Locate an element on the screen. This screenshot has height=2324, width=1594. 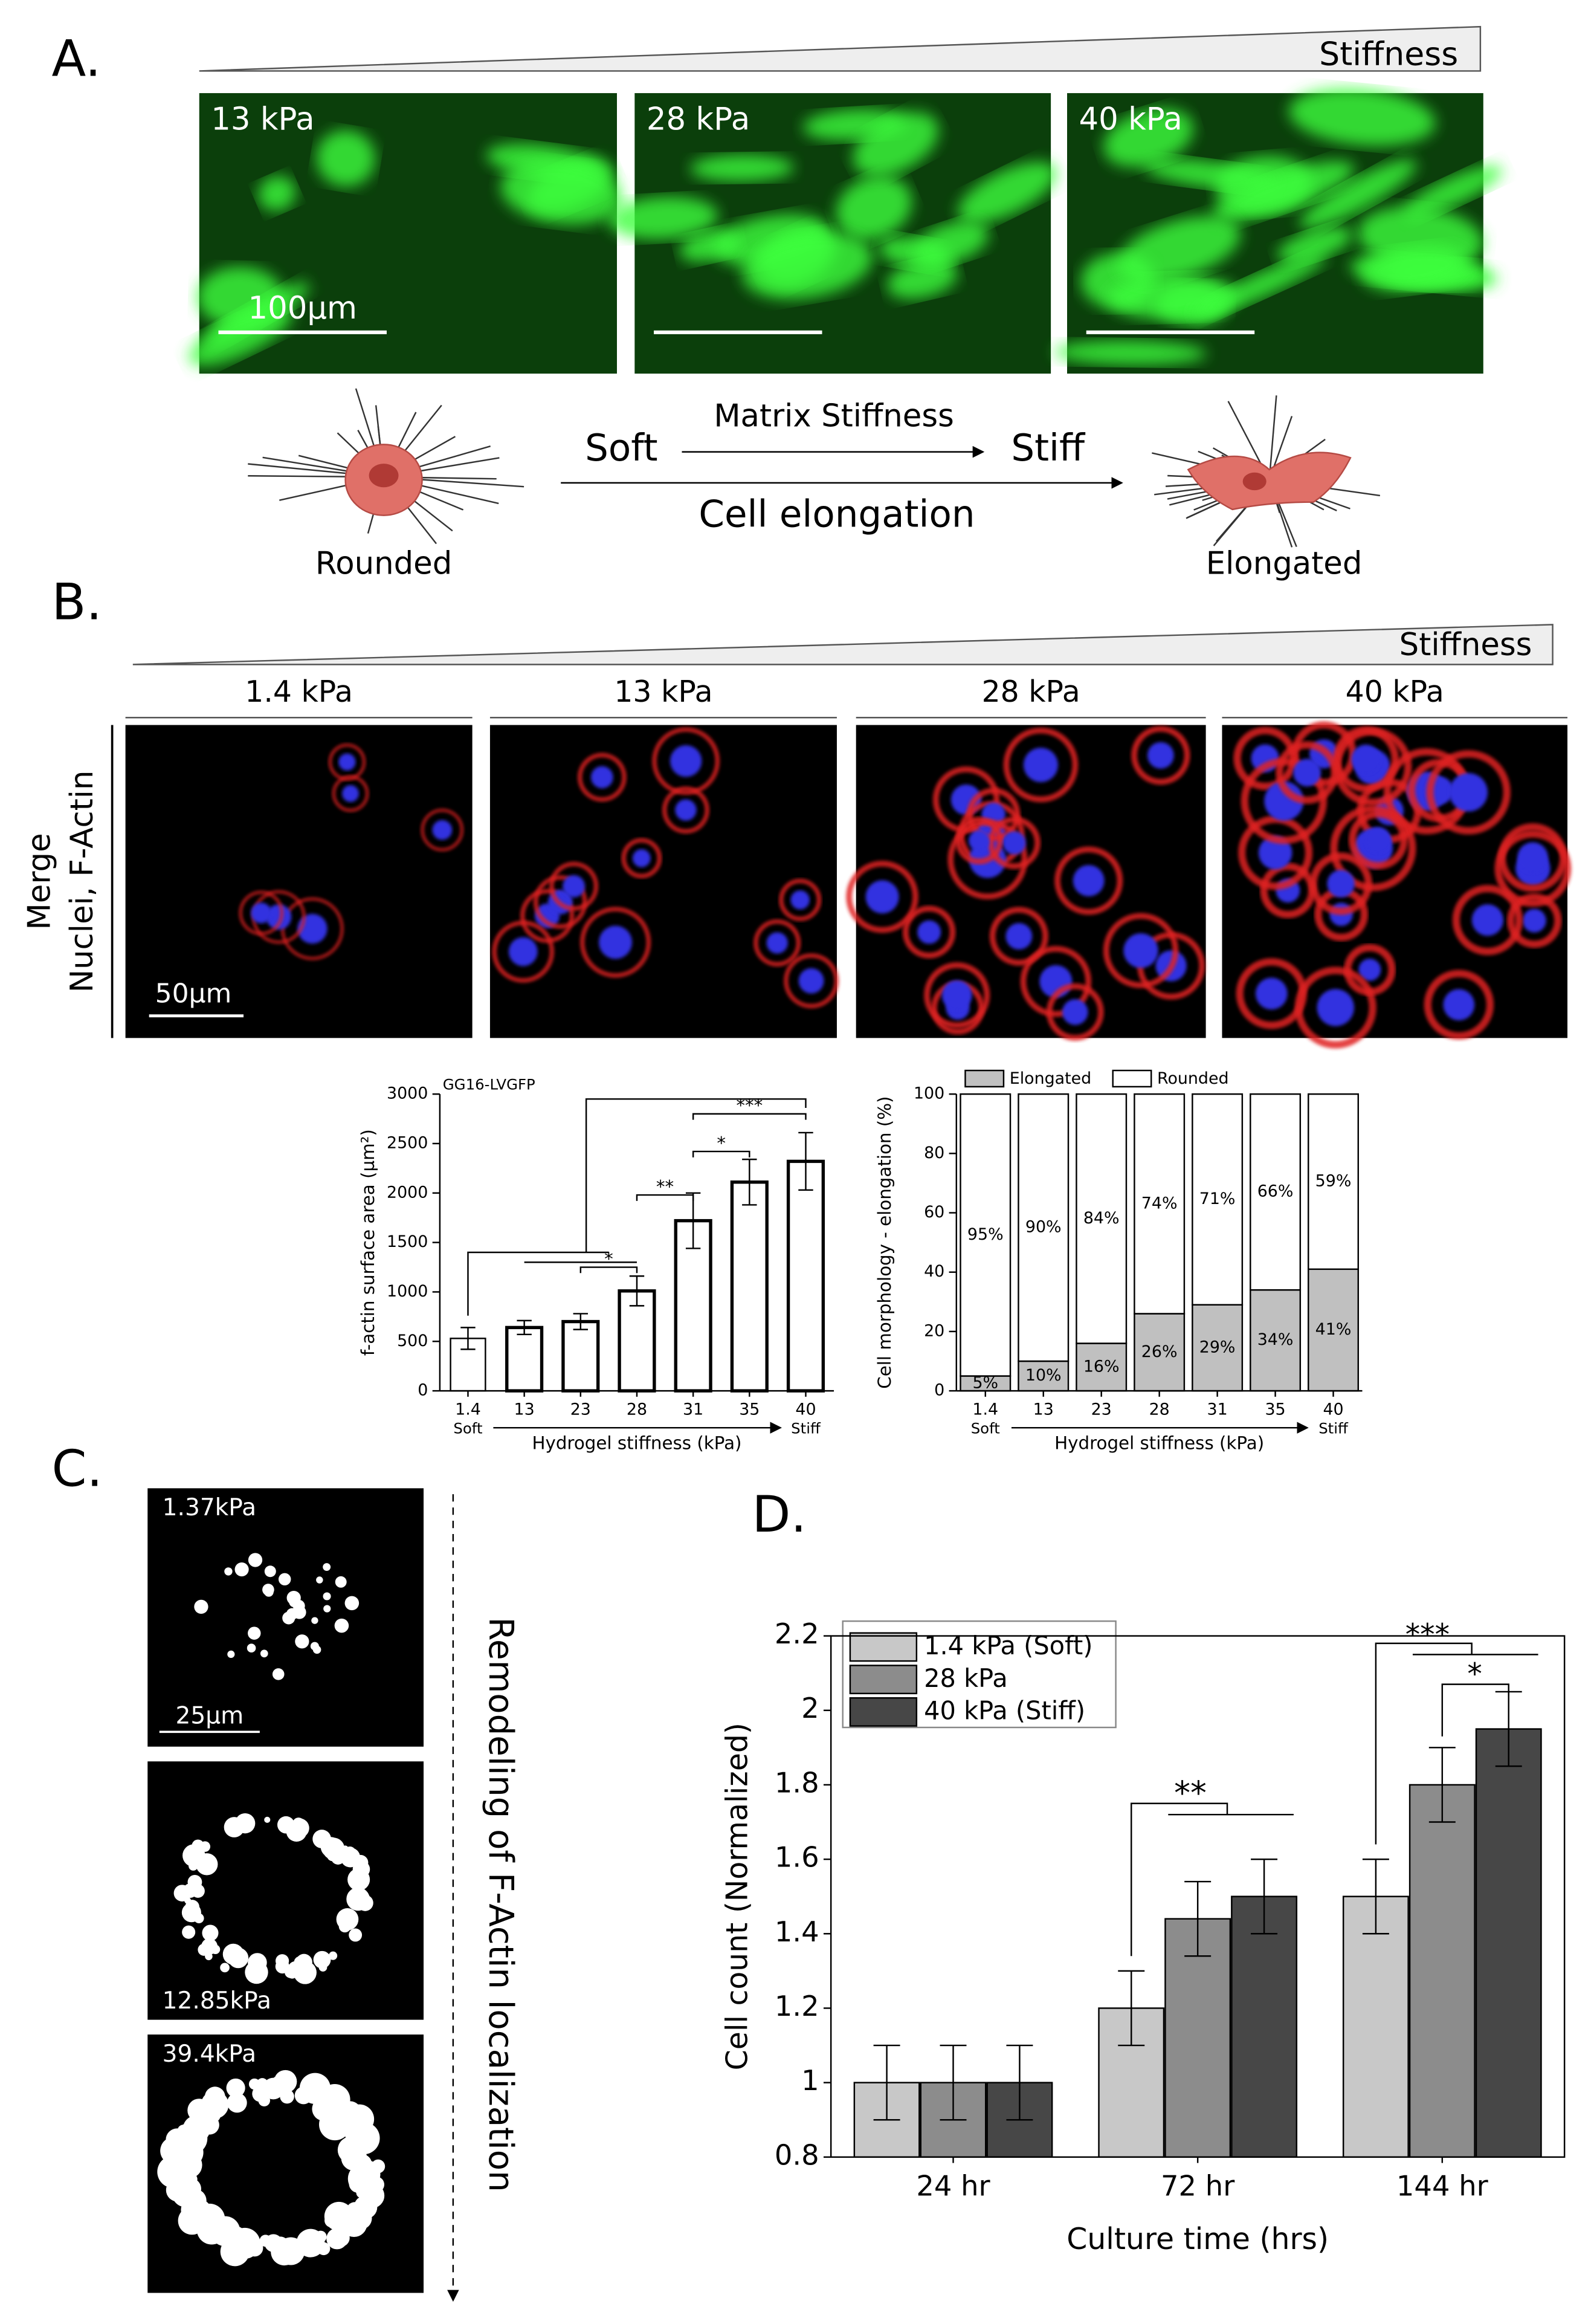
scale-bar-label: 25µm is located at coordinates (210, 1715).